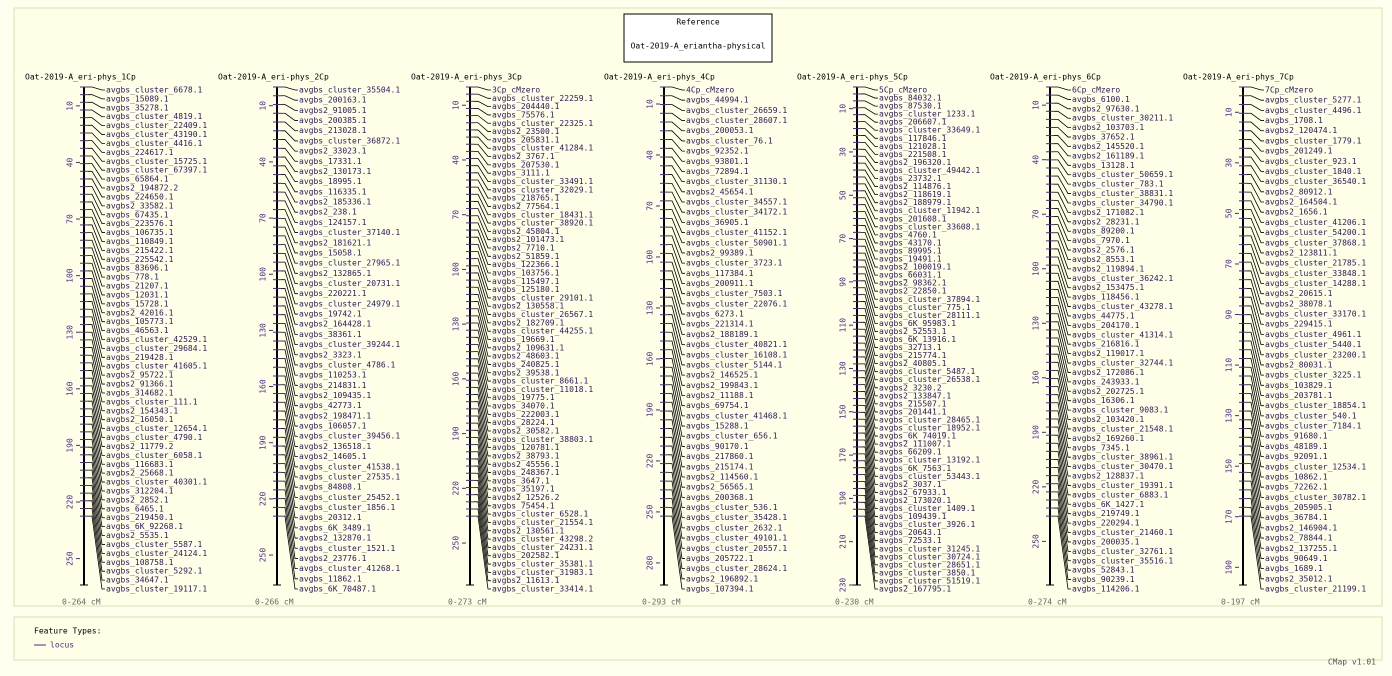 This screenshot has width=1392, height=676. I want to click on feature-label: avgbs_35278.1, so click(137, 107).